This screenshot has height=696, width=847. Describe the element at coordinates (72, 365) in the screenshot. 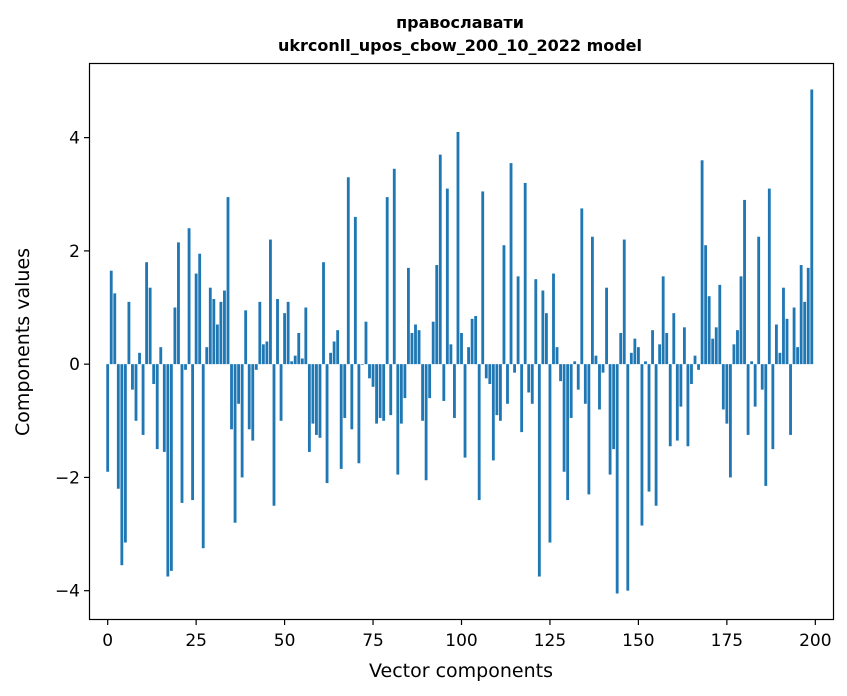

I see `y-axis-ticks: −4 −2 0 2 4` at that location.